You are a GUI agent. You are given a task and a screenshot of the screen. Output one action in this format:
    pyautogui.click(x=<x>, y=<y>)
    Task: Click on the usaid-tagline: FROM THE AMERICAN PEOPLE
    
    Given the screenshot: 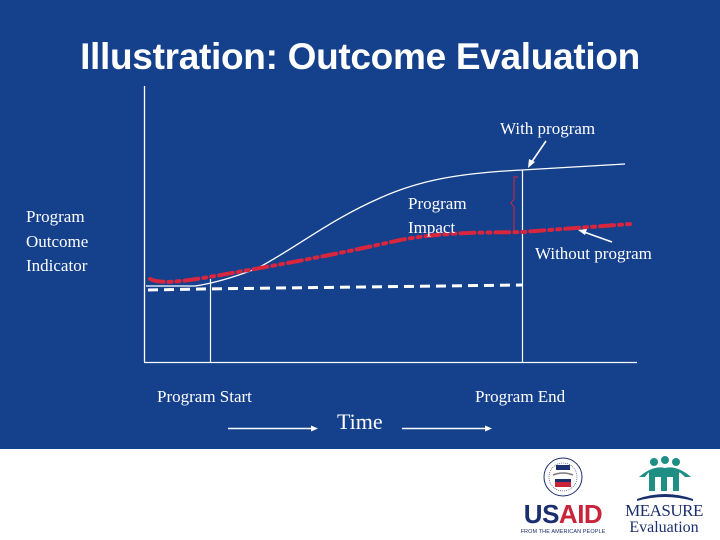 What is the action you would take?
    pyautogui.click(x=563, y=532)
    